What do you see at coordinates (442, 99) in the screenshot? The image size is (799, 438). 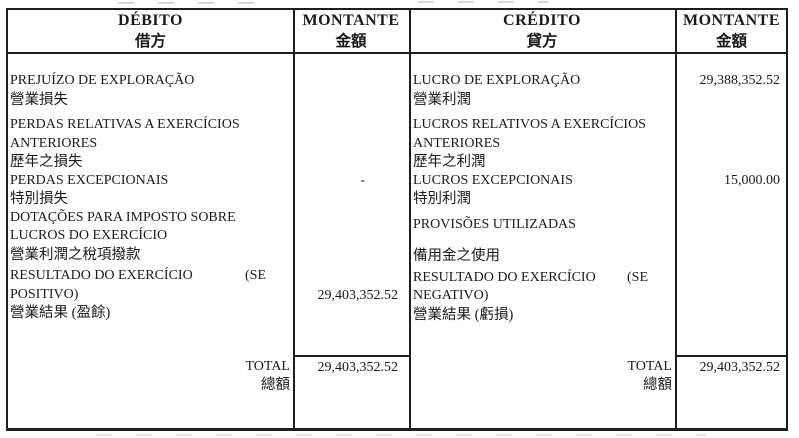 I see `credit-item-label-zh: 營業利潤` at bounding box center [442, 99].